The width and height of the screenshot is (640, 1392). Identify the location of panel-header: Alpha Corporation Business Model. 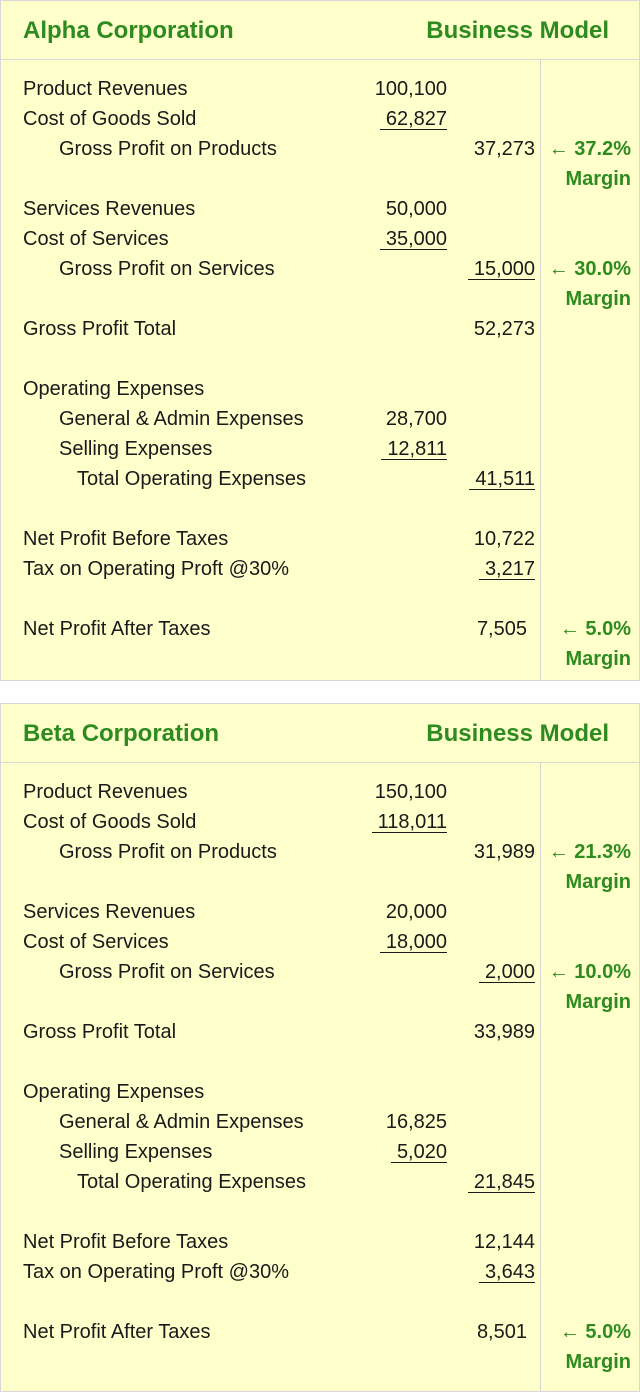
(320, 30).